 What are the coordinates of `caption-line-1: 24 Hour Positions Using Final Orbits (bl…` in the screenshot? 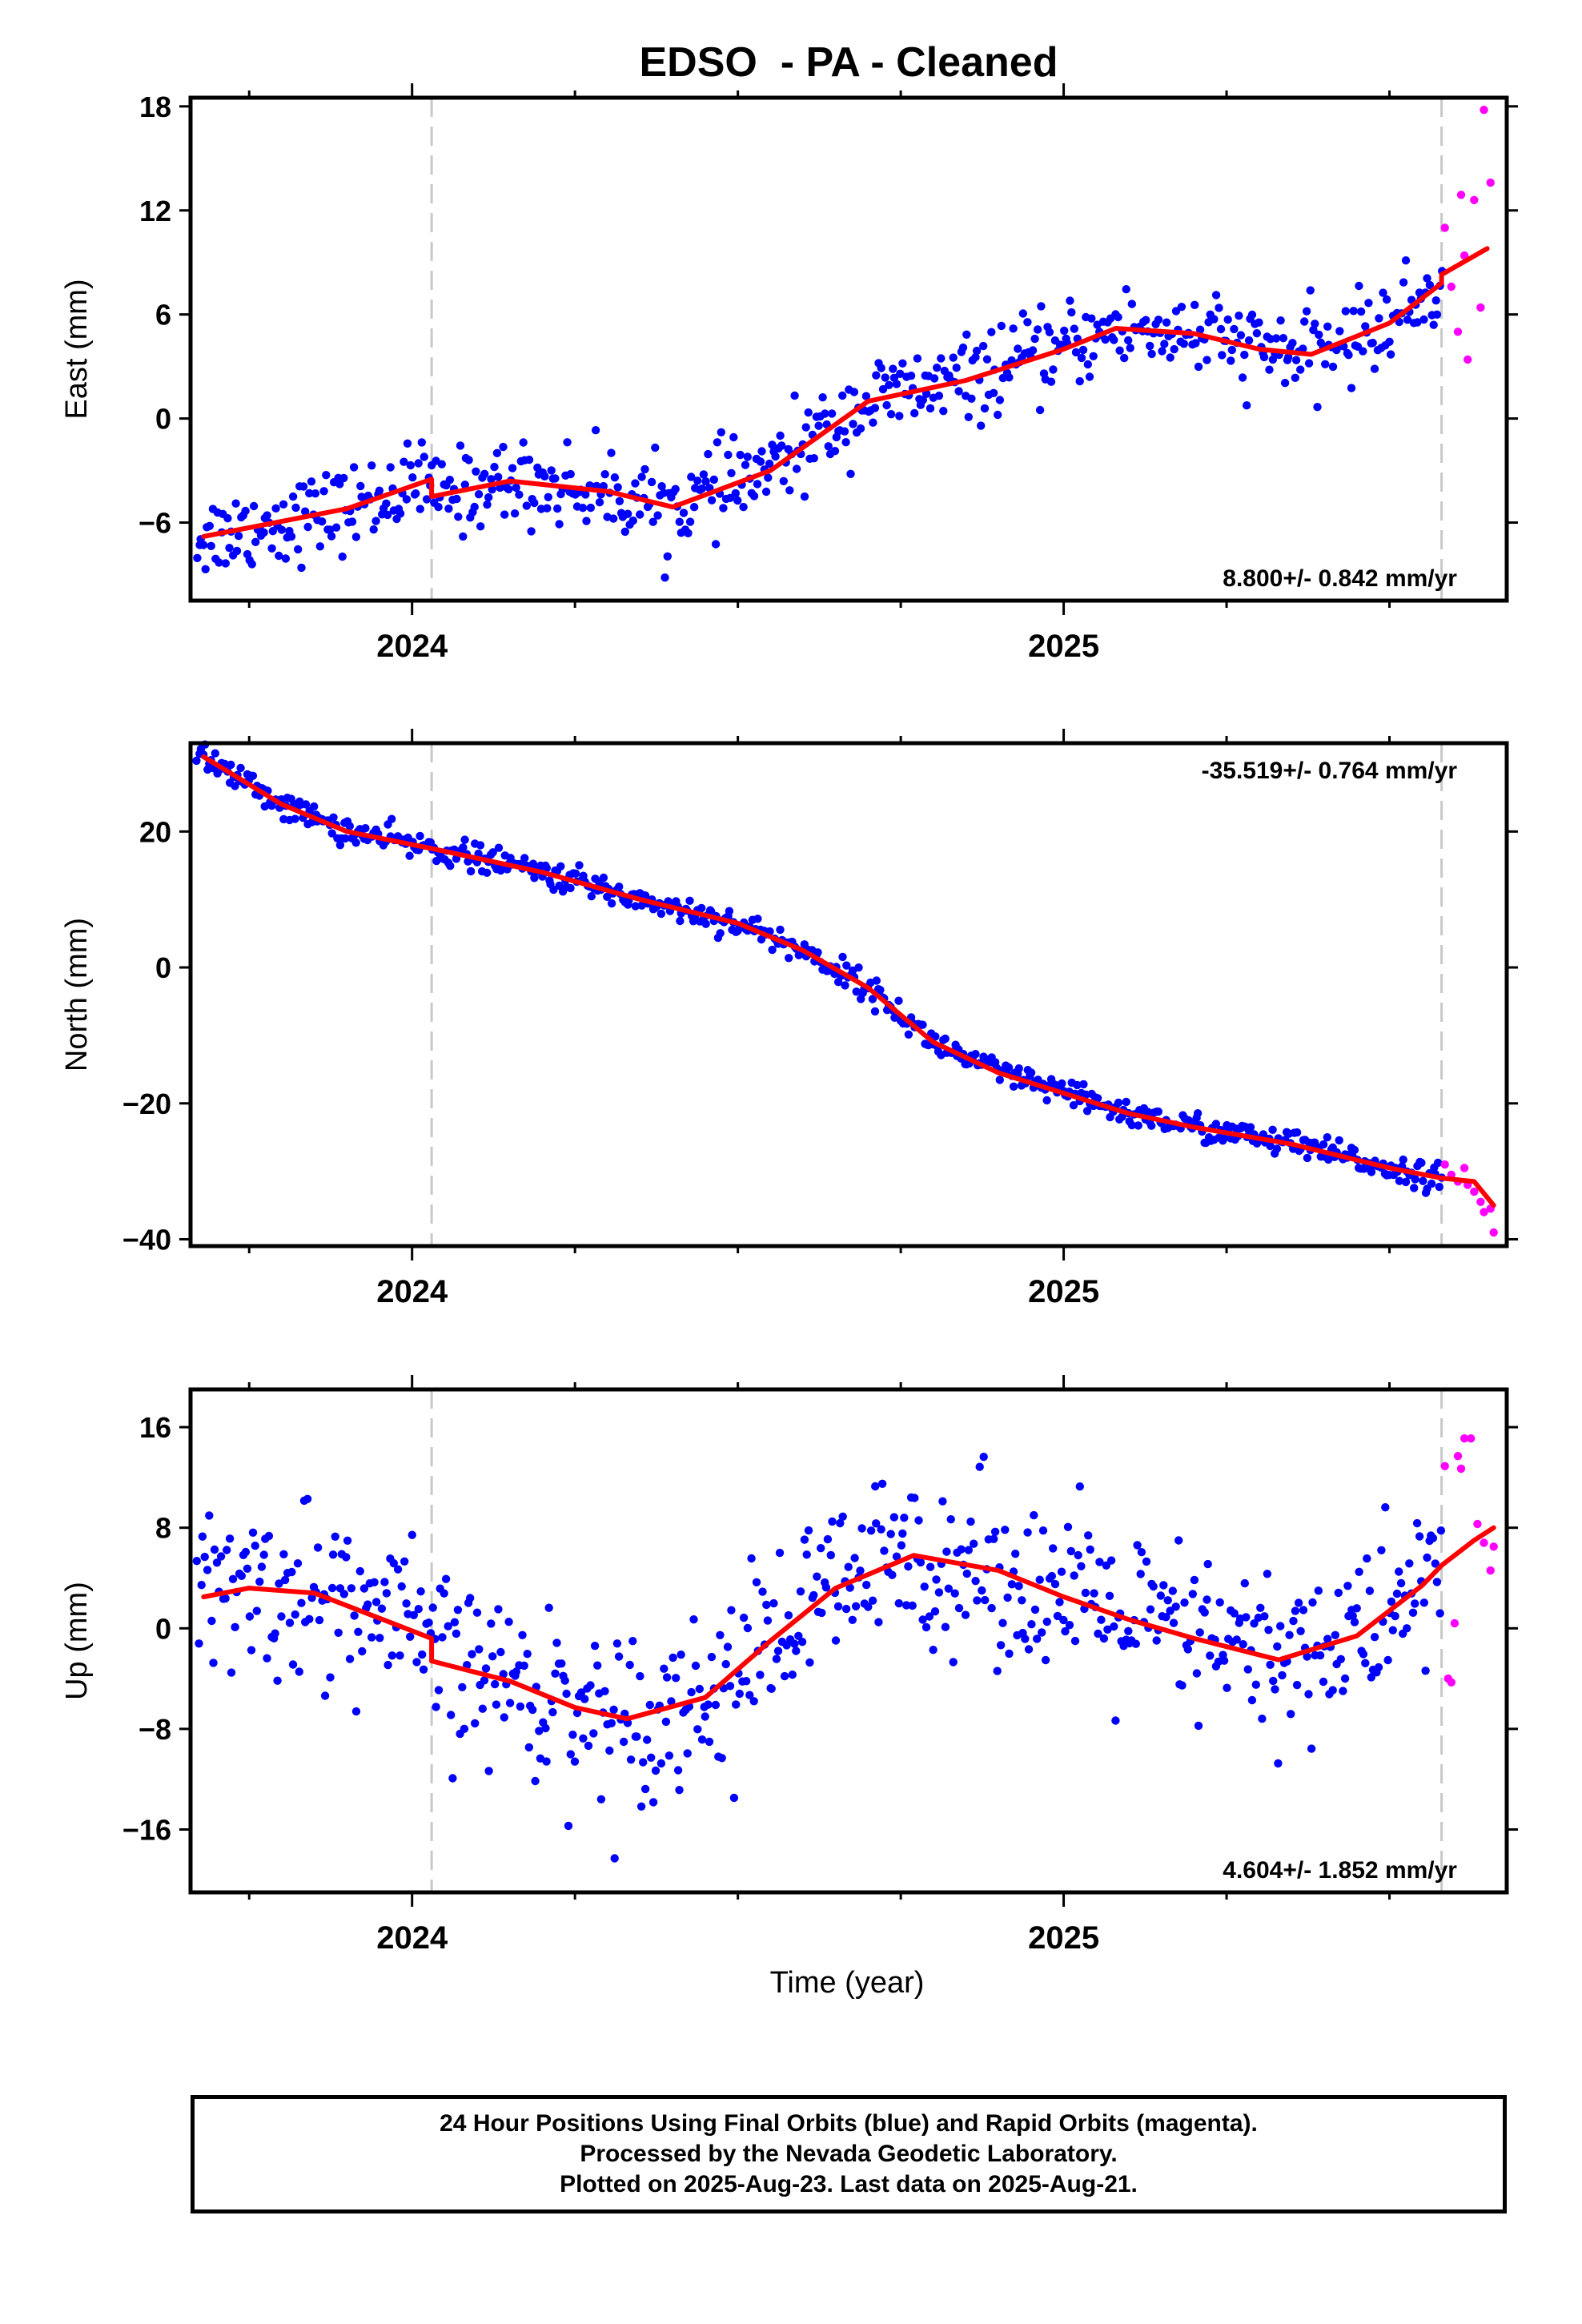 It's located at (849, 2123).